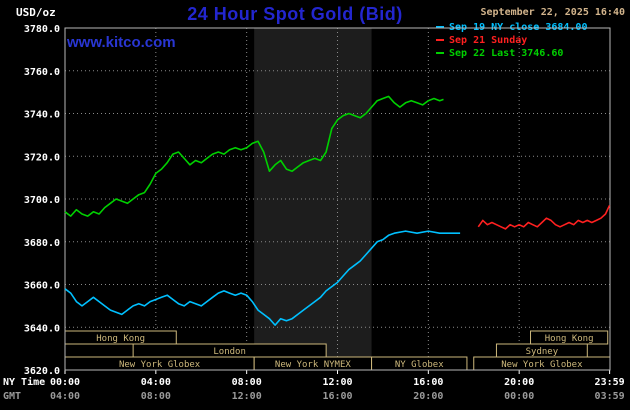  Describe the element at coordinates (42, 328) in the screenshot. I see `y-tick-label: 3640.0` at that location.